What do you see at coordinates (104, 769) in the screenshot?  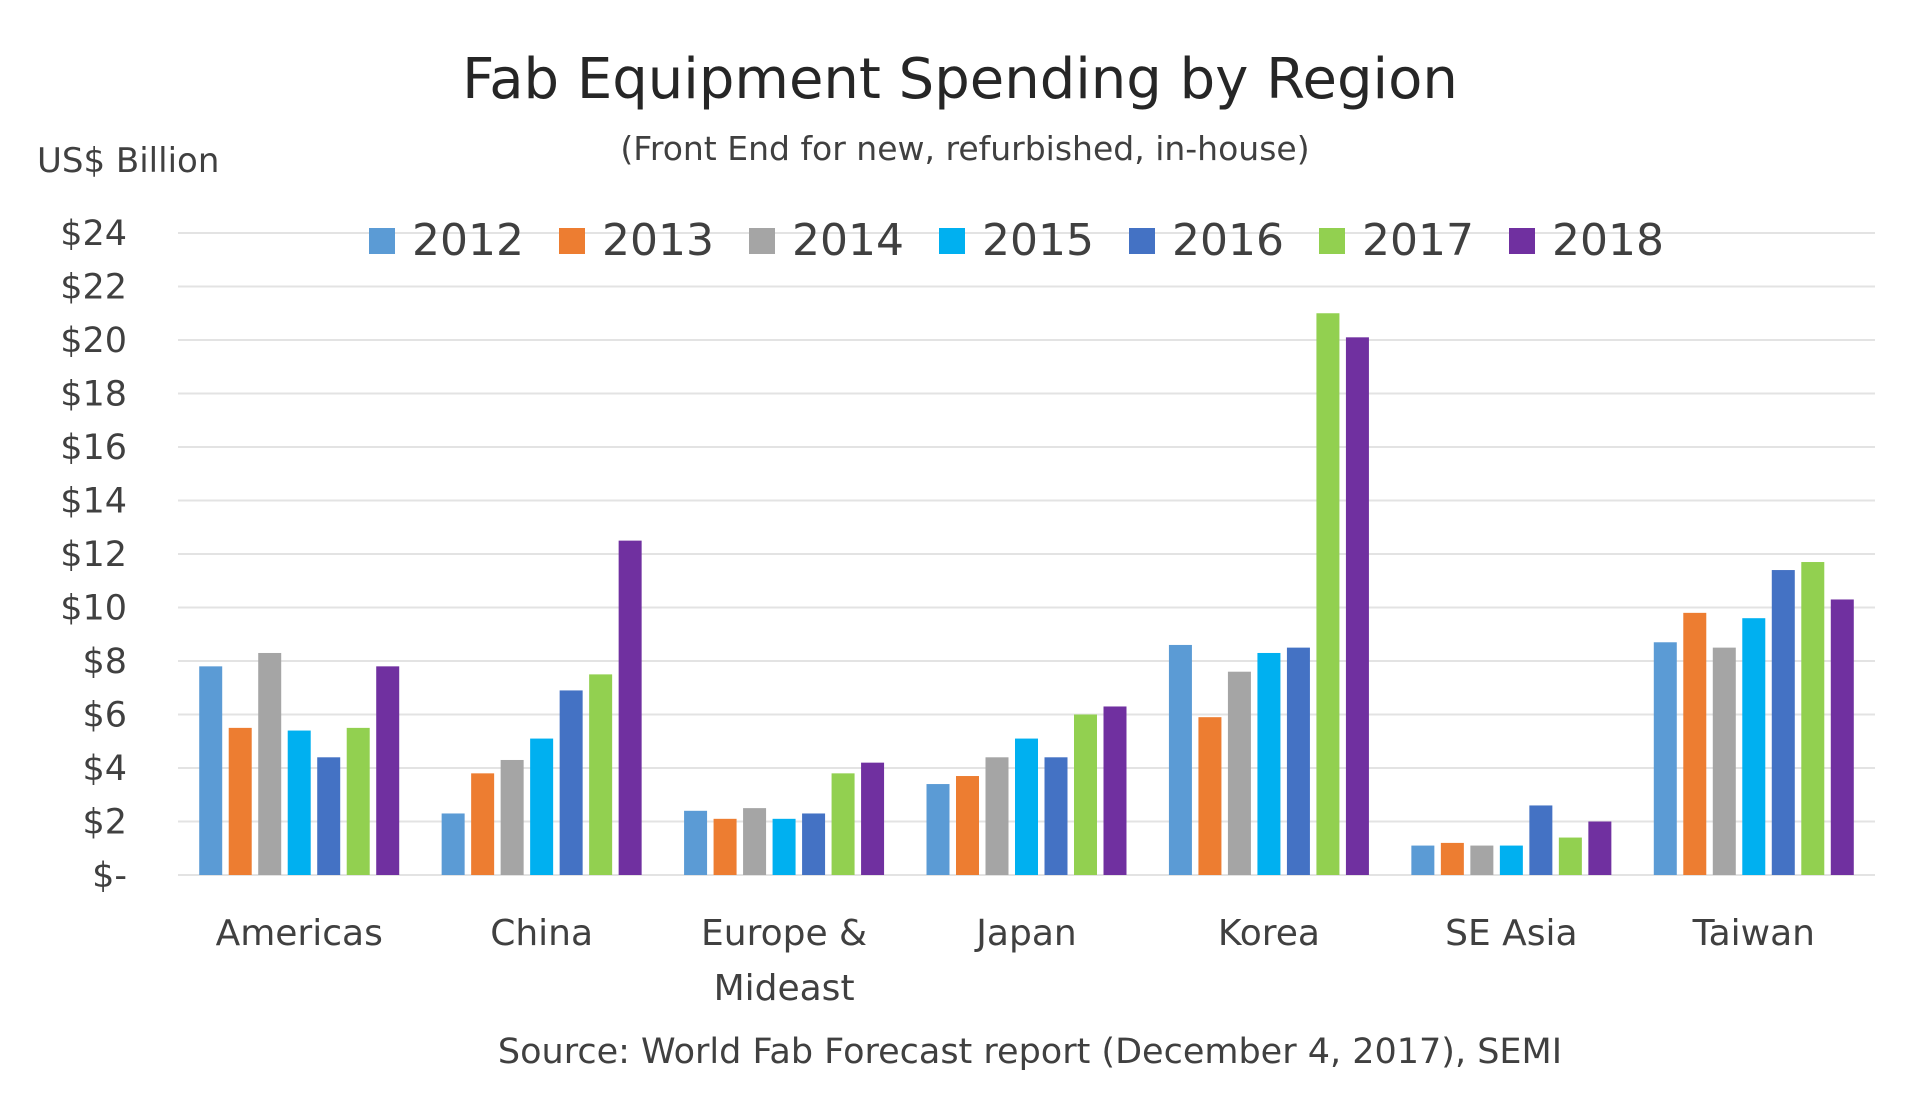 I see `y-tick-label: $4` at bounding box center [104, 769].